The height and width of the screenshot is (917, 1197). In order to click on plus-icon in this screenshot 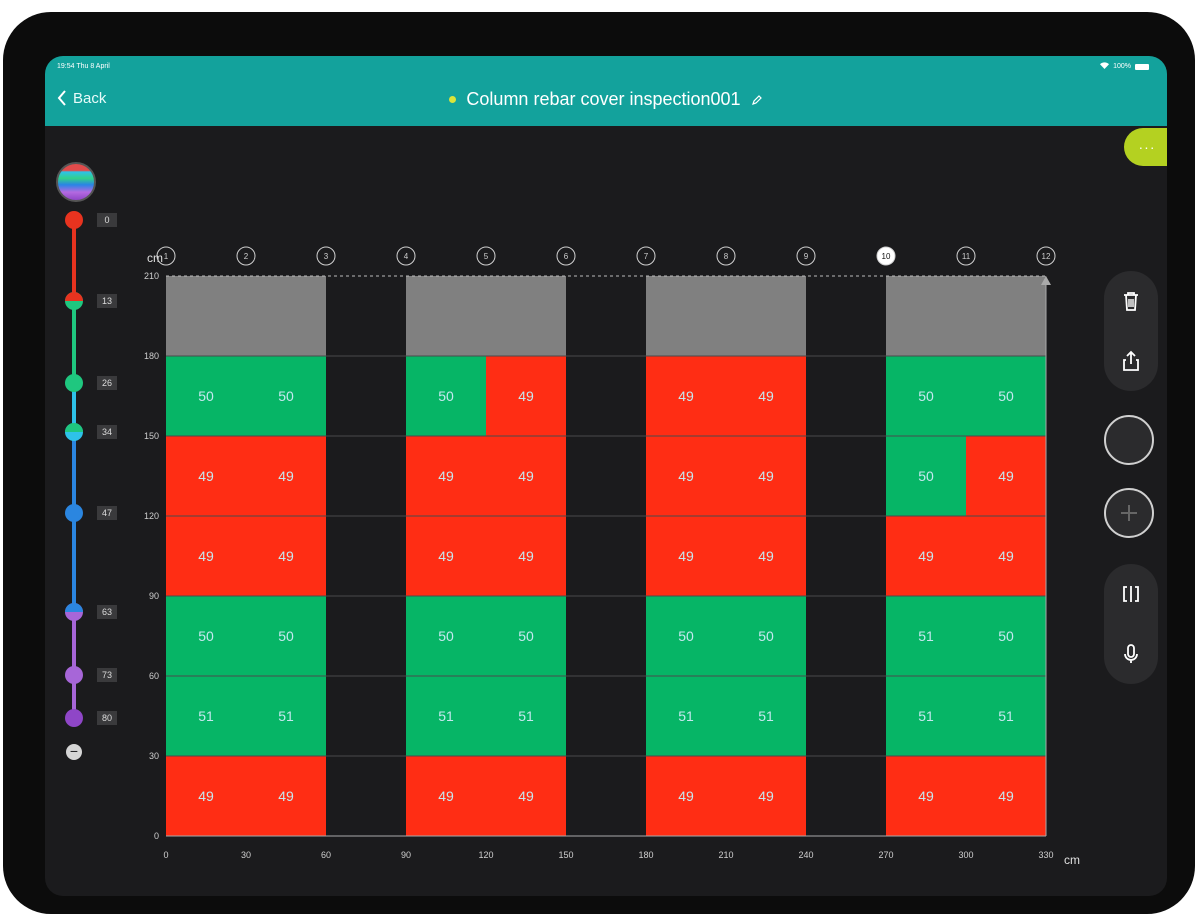, I will do `click(1129, 513)`.